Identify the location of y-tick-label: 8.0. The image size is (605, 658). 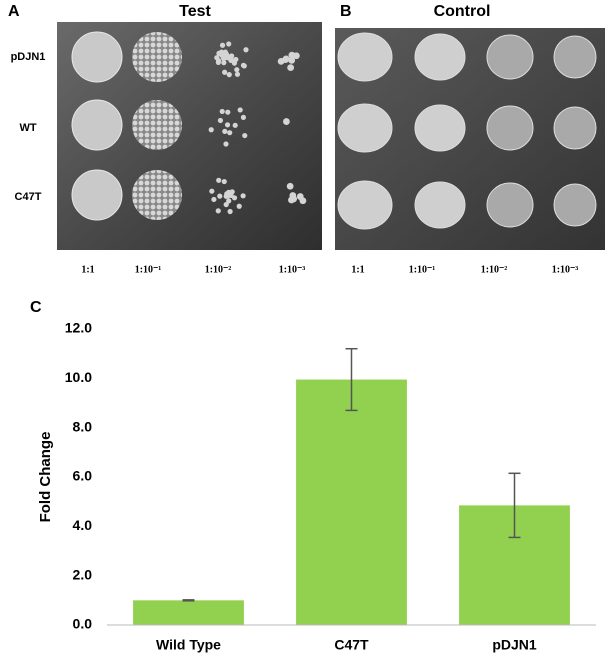
(83, 426).